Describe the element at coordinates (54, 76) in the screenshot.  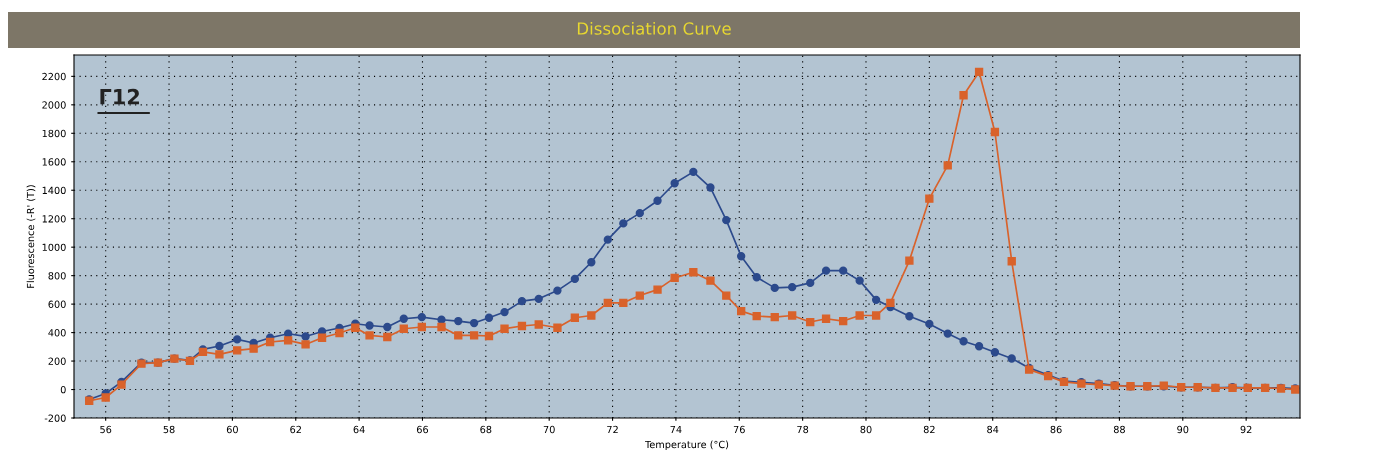
I see `y-tick-label: 2200` at that location.